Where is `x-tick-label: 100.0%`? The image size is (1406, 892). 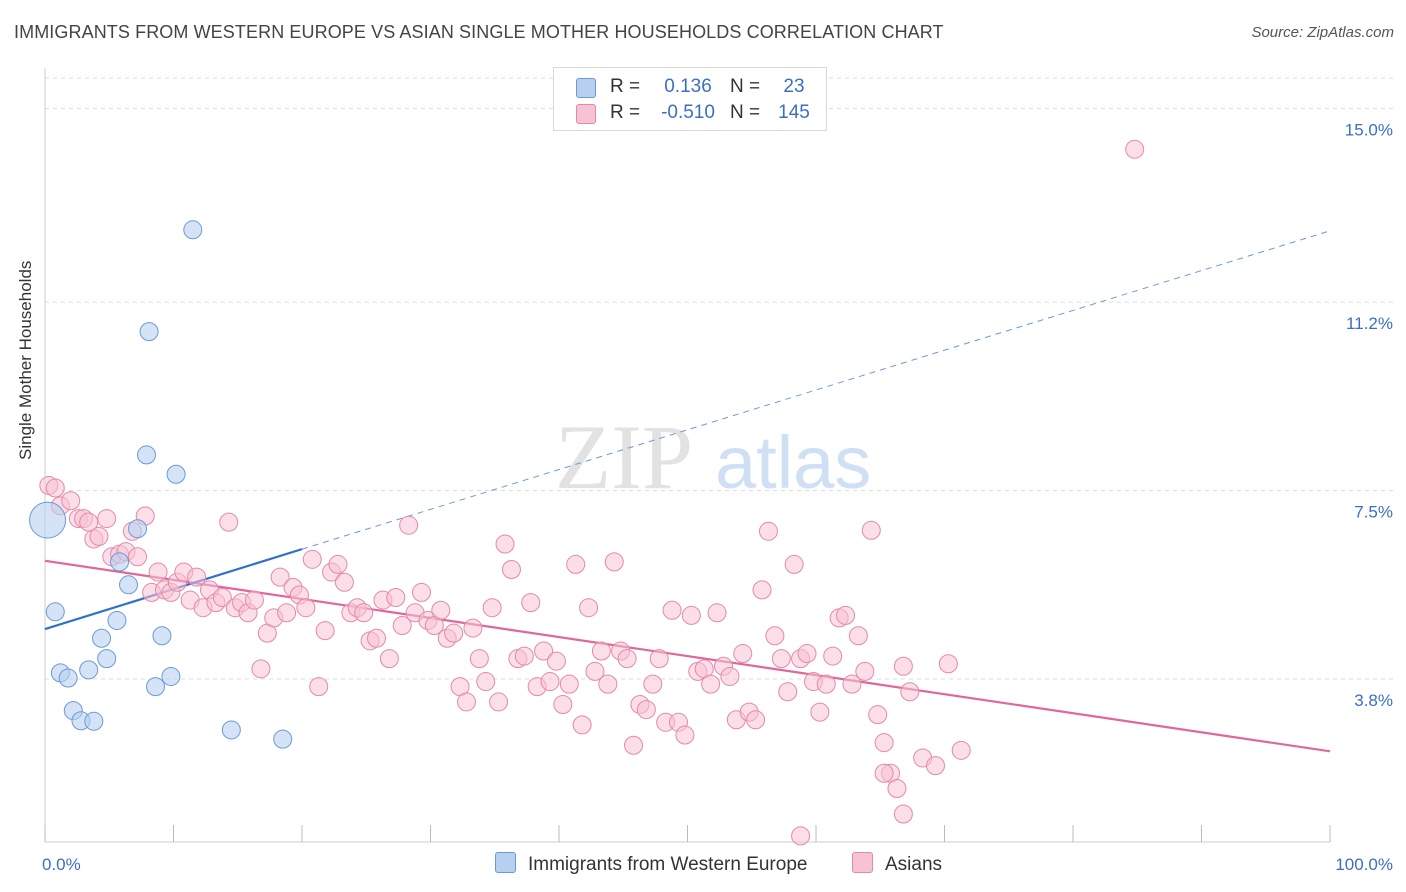
x-tick-label: 100.0% is located at coordinates (1364, 864).